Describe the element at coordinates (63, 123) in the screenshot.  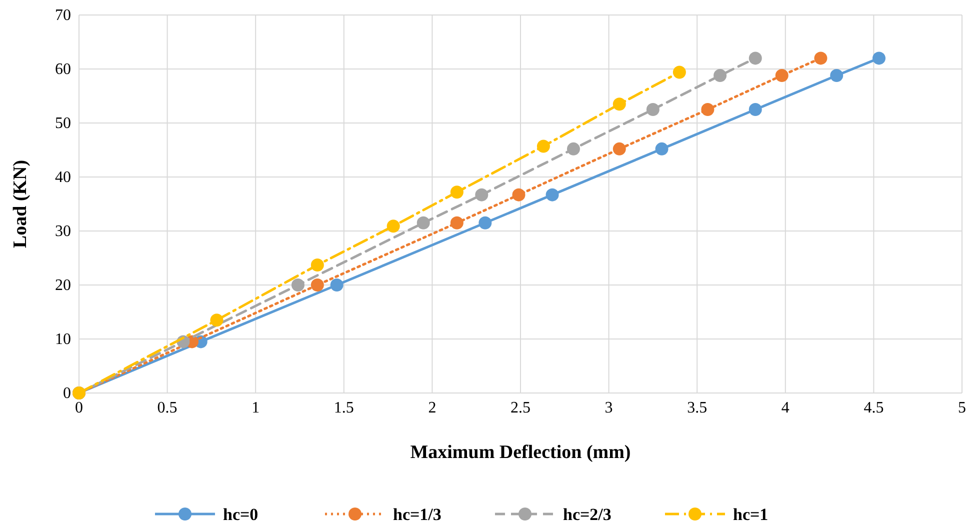
I see `y-tick-label: 50` at that location.